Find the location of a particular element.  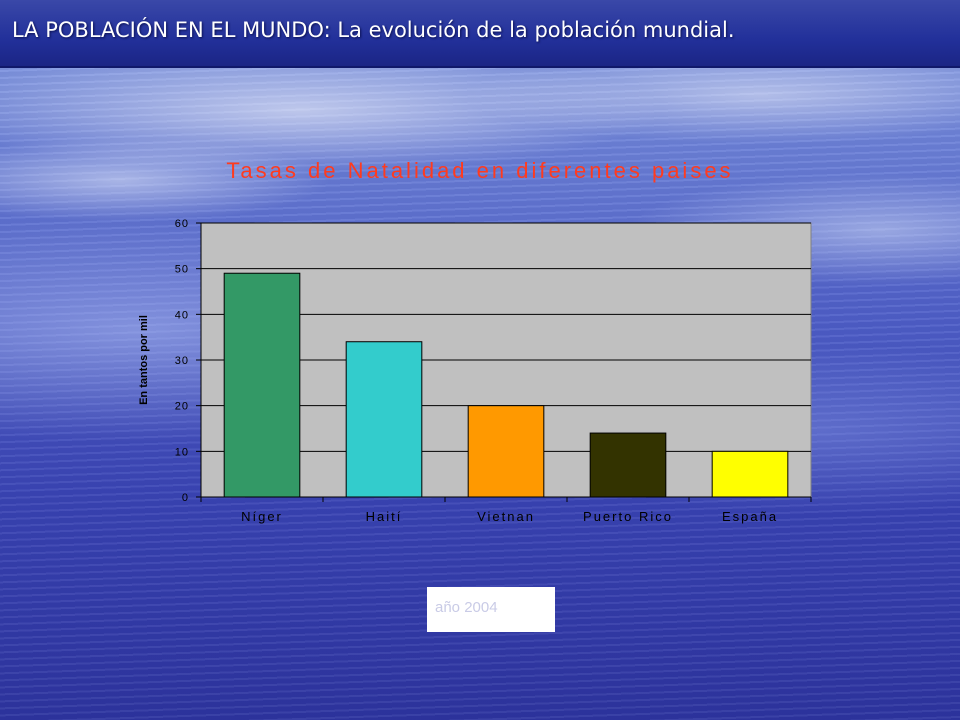

year-label-box: año 2004 is located at coordinates (491, 609).